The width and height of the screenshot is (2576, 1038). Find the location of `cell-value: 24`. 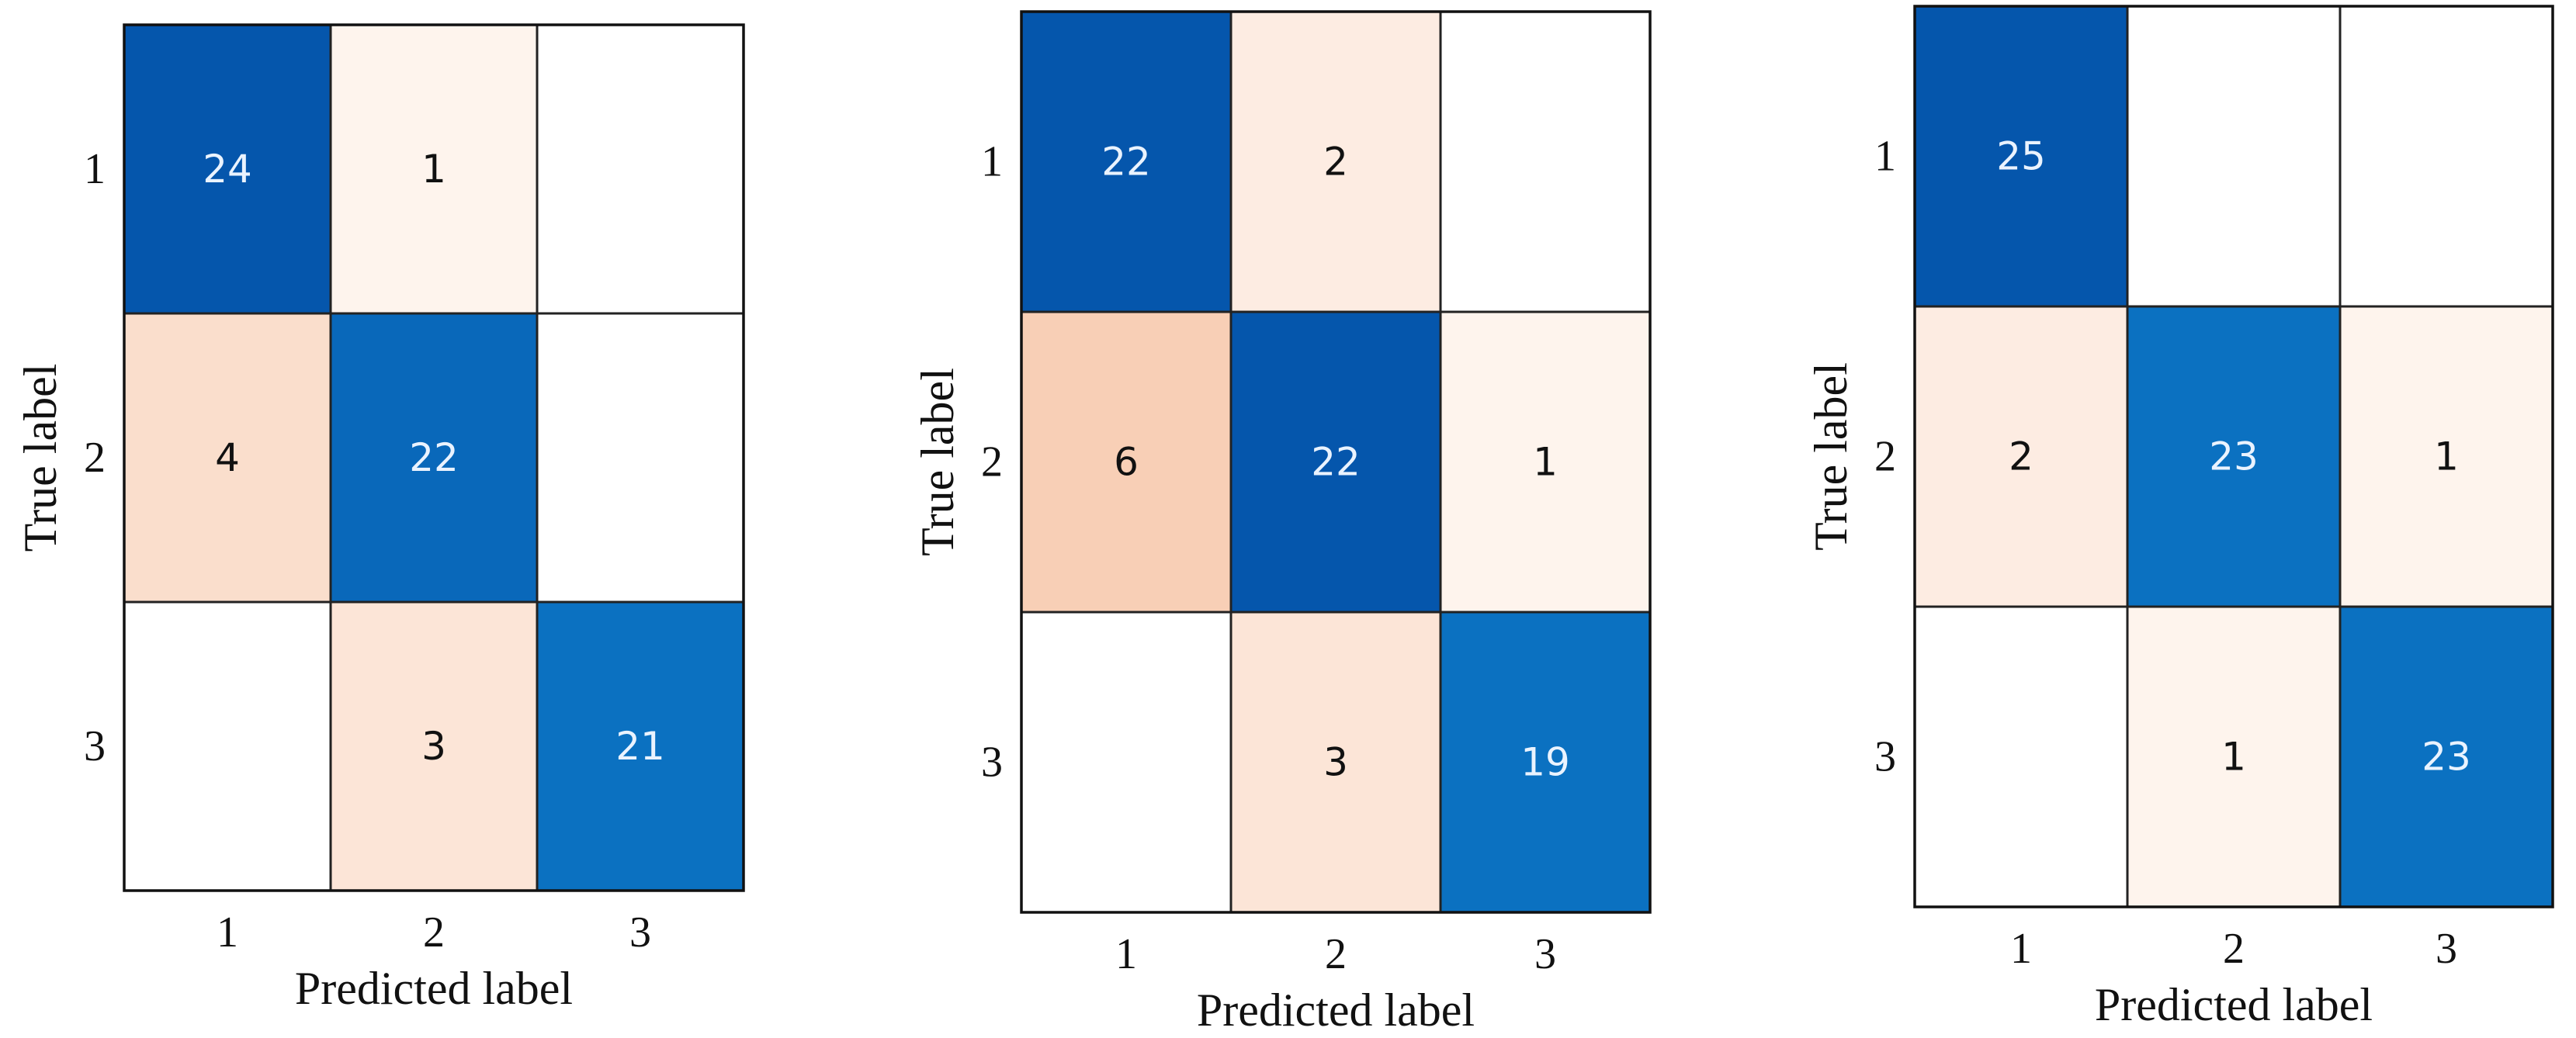

cell-value: 24 is located at coordinates (227, 169).